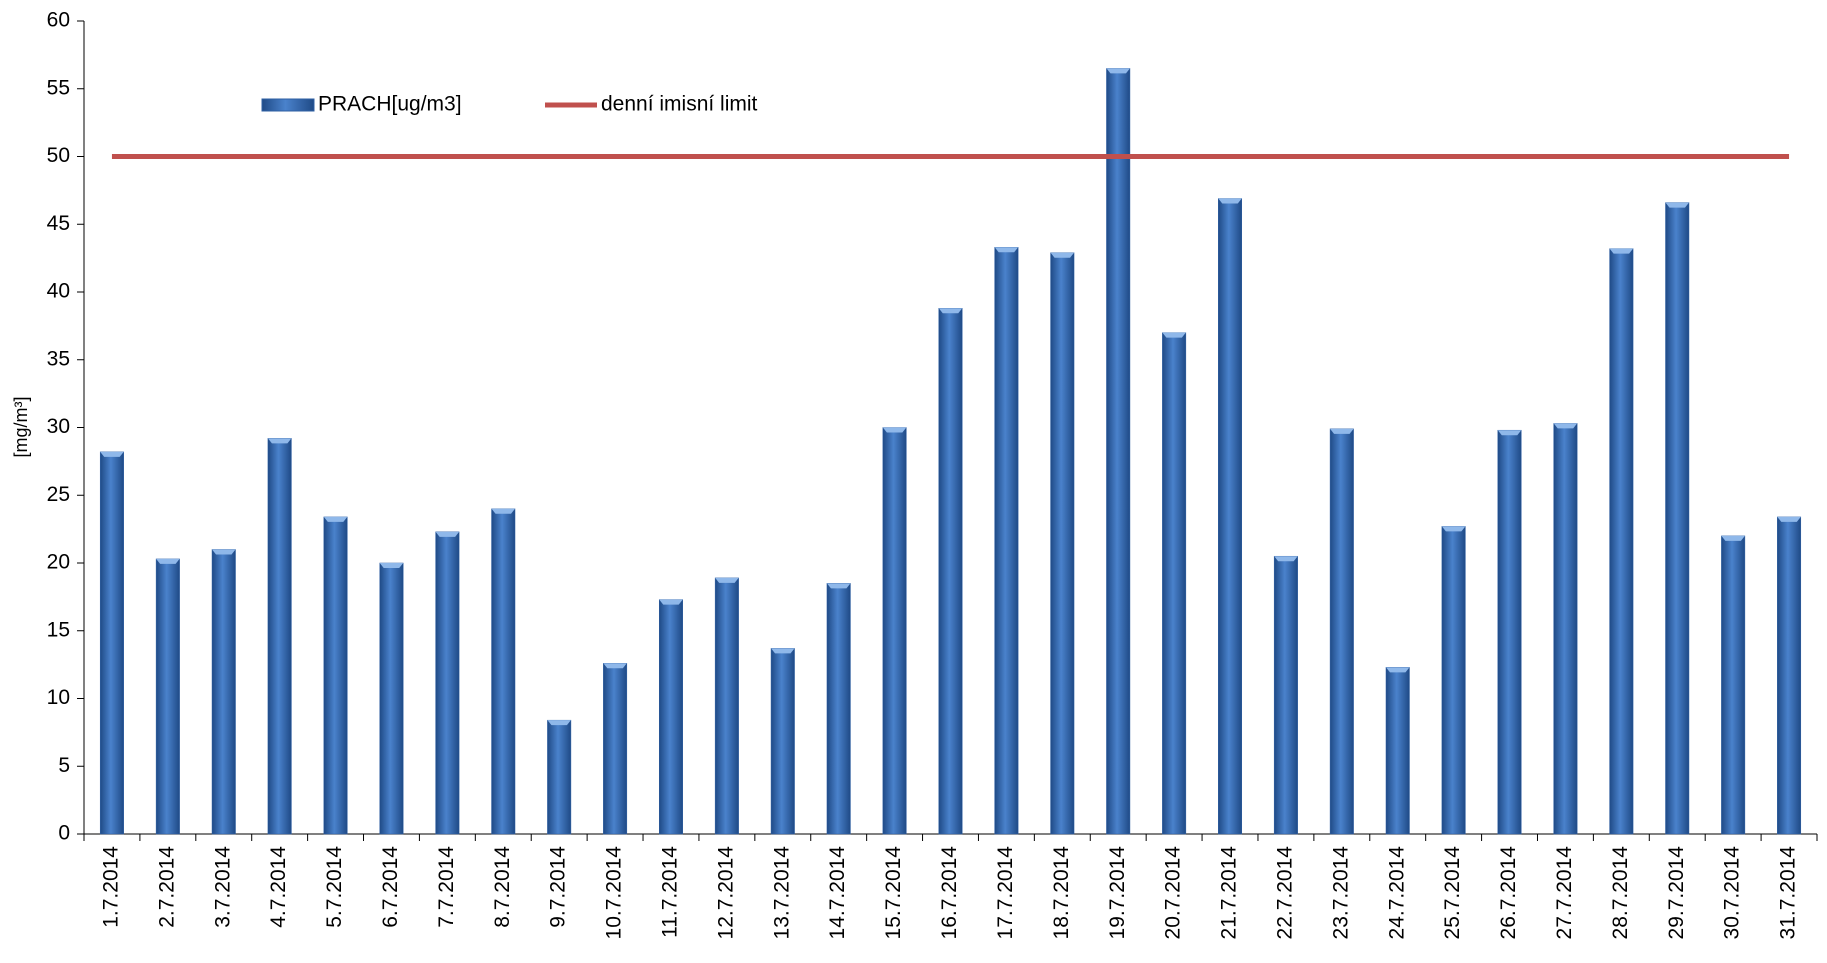  What do you see at coordinates (58, 223) in the screenshot?
I see `y-tick-label: 45` at bounding box center [58, 223].